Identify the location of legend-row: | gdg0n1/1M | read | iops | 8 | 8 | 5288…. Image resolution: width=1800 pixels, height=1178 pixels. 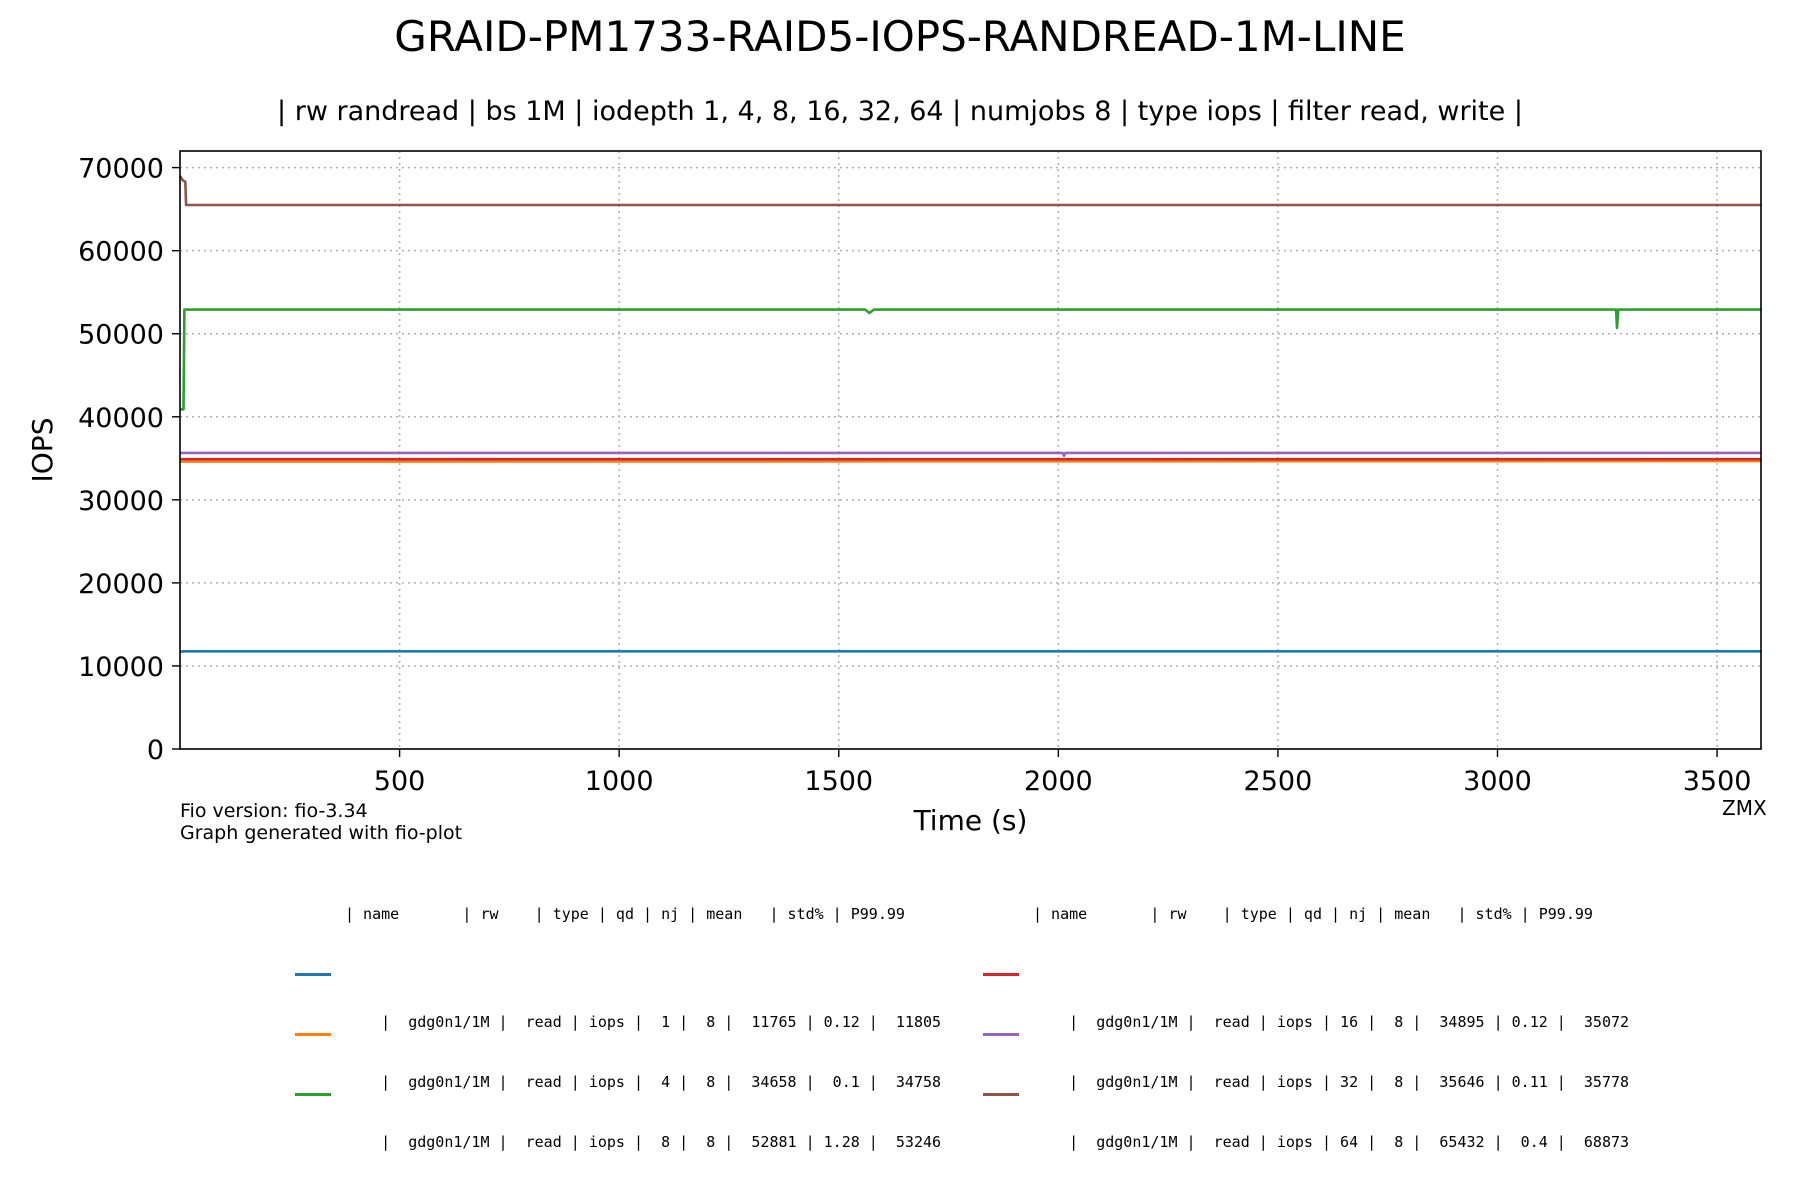
(618, 1116).